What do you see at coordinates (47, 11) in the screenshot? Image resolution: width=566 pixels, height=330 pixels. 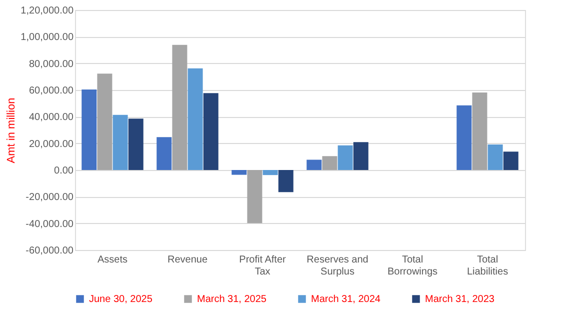 I see `y-tick-label: 1,20,000.00` at bounding box center [47, 11].